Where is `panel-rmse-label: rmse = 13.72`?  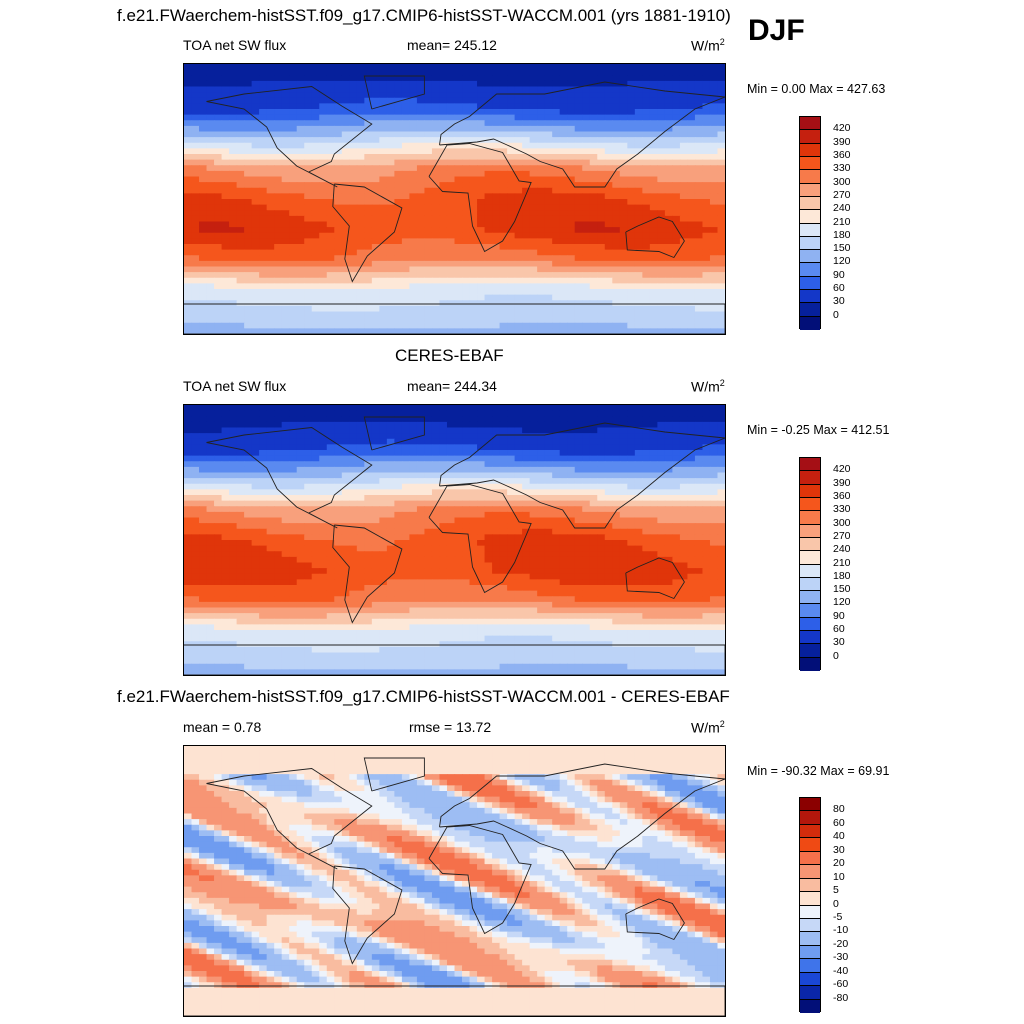
panel-rmse-label: rmse = 13.72 is located at coordinates (450, 727).